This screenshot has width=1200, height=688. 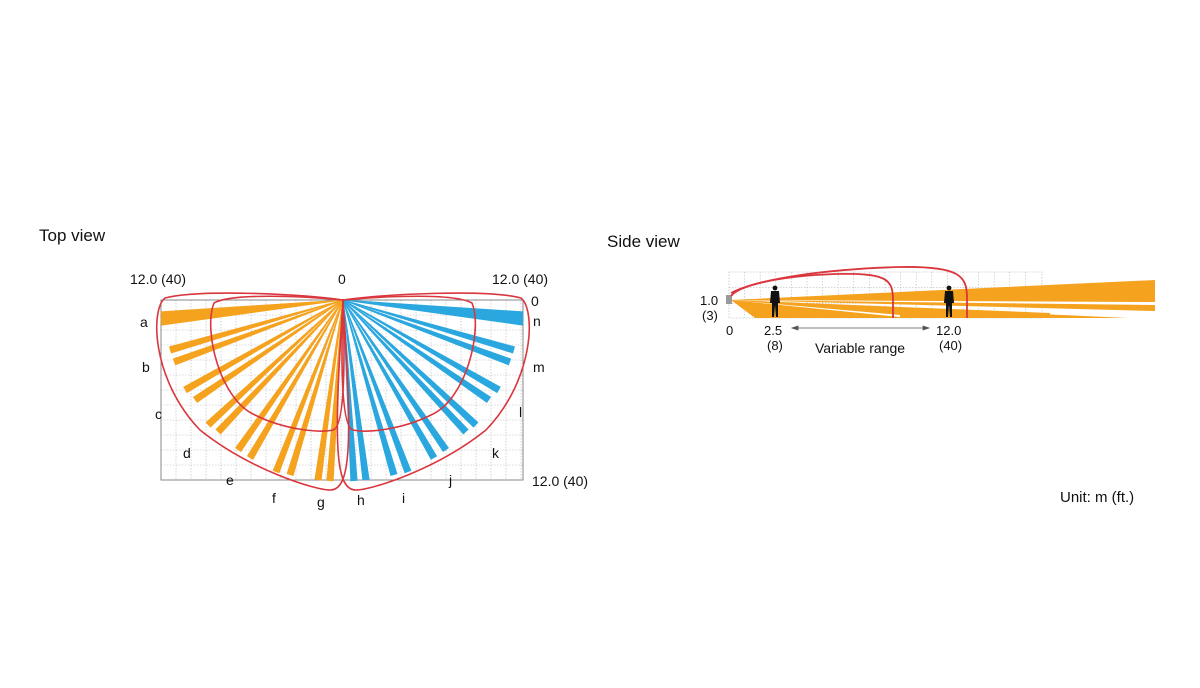 What do you see at coordinates (274, 498) in the screenshot?
I see `zone-letter-f: f` at bounding box center [274, 498].